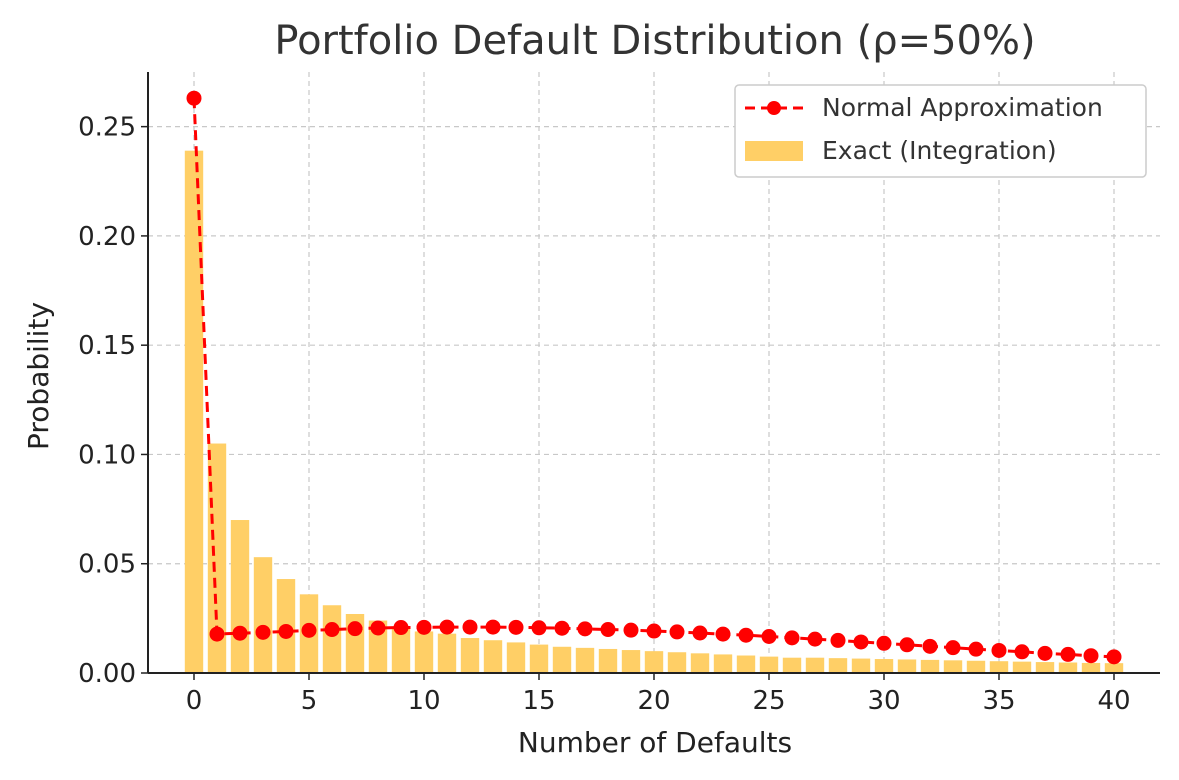 Image resolution: width=1179 pixels, height=780 pixels. What do you see at coordinates (654, 41) in the screenshot?
I see `chart-title: Portfolio Default Distribution (ρ=50%)` at bounding box center [654, 41].